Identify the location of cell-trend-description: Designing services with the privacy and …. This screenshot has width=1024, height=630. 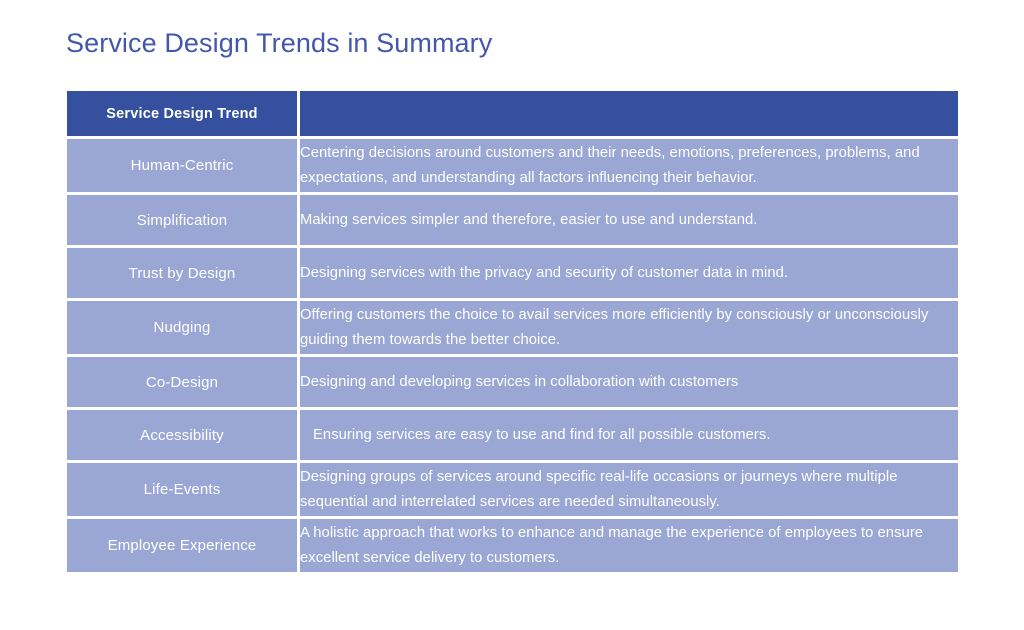
(629, 273).